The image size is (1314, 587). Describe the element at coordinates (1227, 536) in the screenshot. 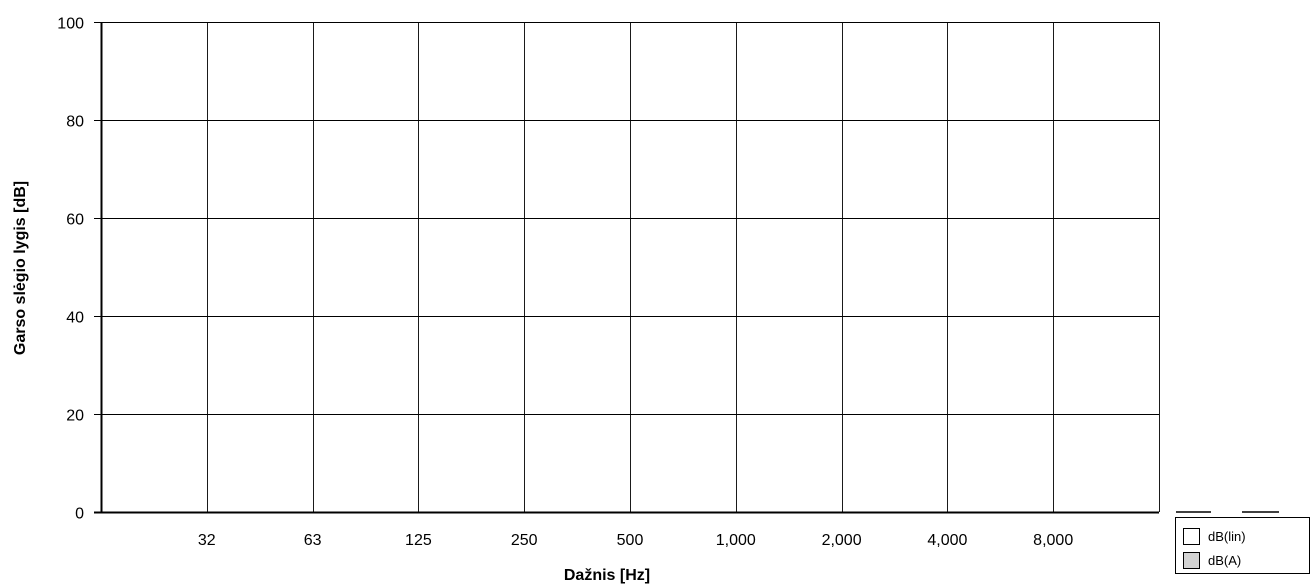

I see `legend-label-lin: dB(lin)` at that location.